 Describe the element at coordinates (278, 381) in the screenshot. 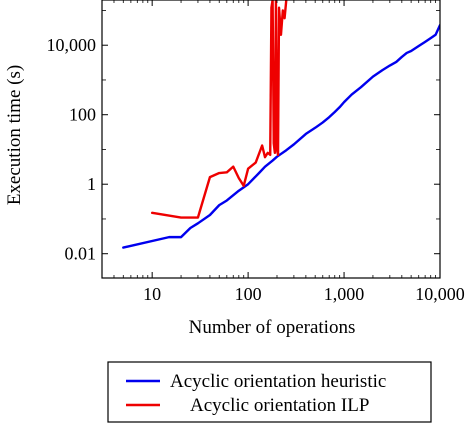

I see `legend-label-heuristic: Acyclic orientation heuristic` at that location.